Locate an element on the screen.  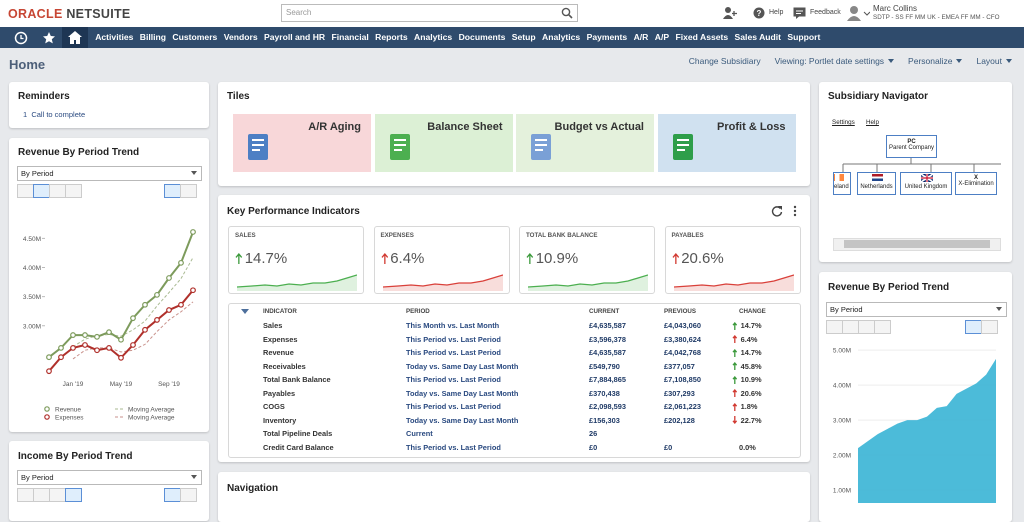
column-header: INDICATOR is located at coordinates (280, 311).